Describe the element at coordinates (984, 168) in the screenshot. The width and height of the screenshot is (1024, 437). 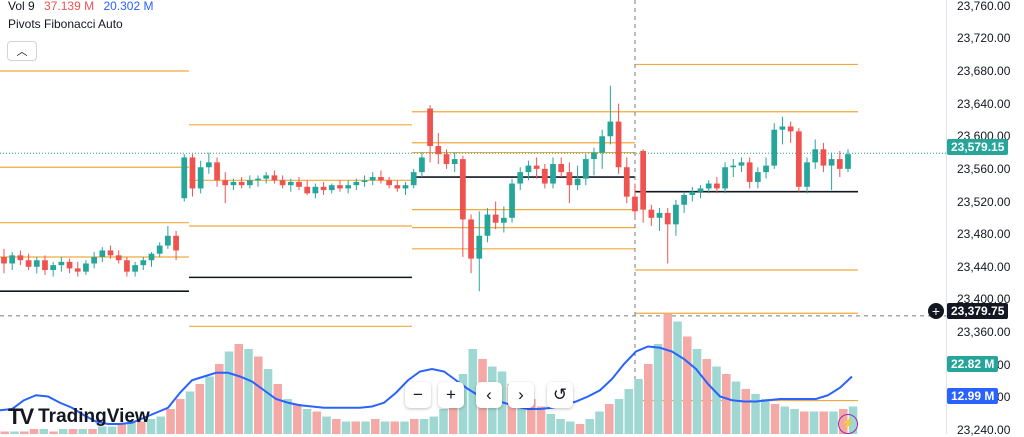
I see `price-tick-label: 23,560.00` at that location.